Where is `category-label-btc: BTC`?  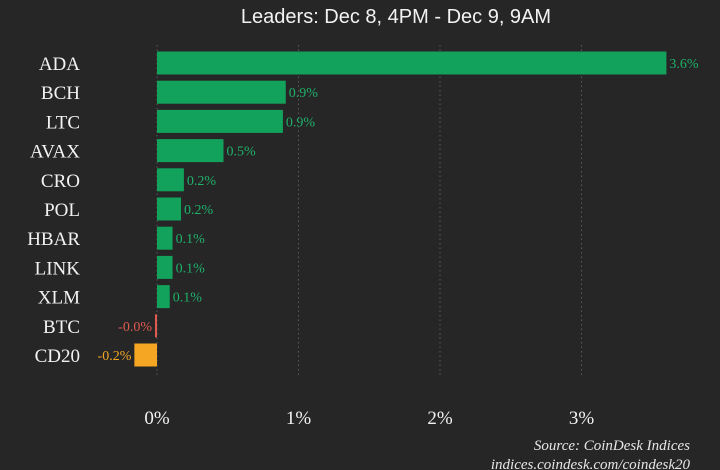
category-label-btc: BTC is located at coordinates (61, 327).